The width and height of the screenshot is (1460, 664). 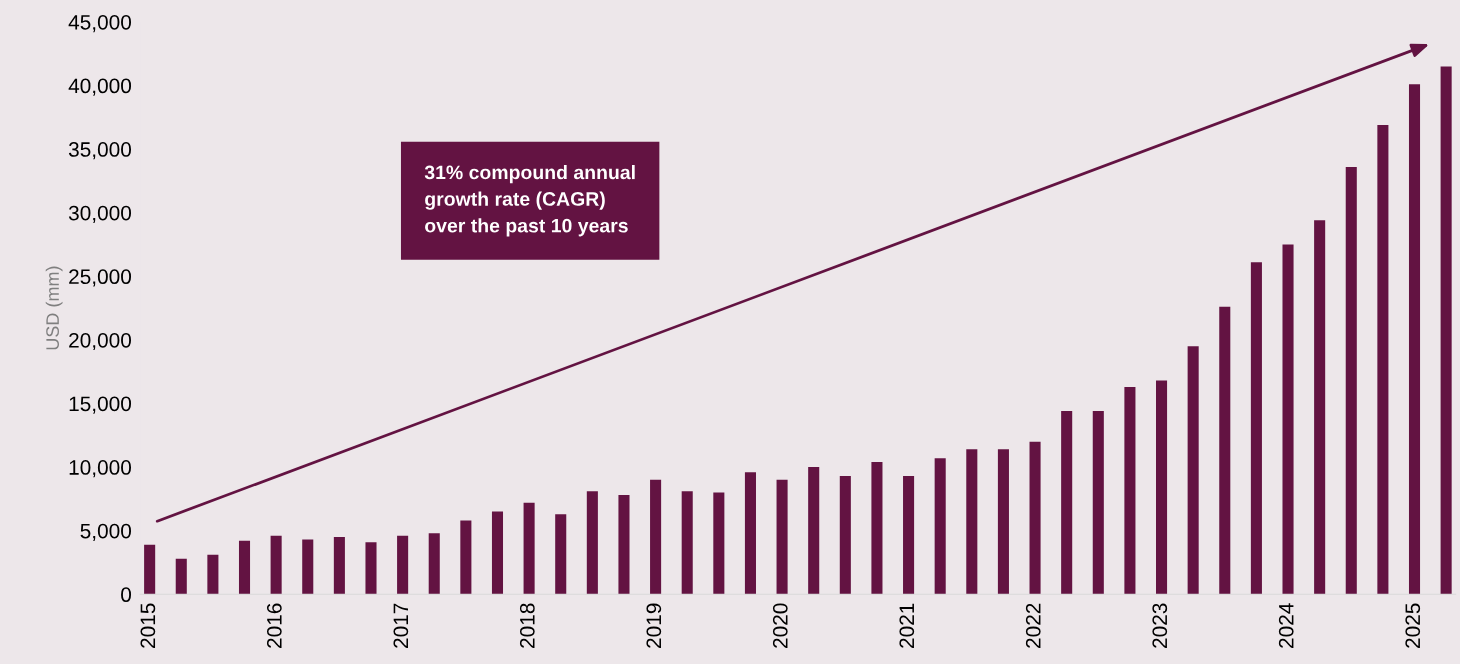 I want to click on y-tick-label: 30,000, so click(x=100, y=214).